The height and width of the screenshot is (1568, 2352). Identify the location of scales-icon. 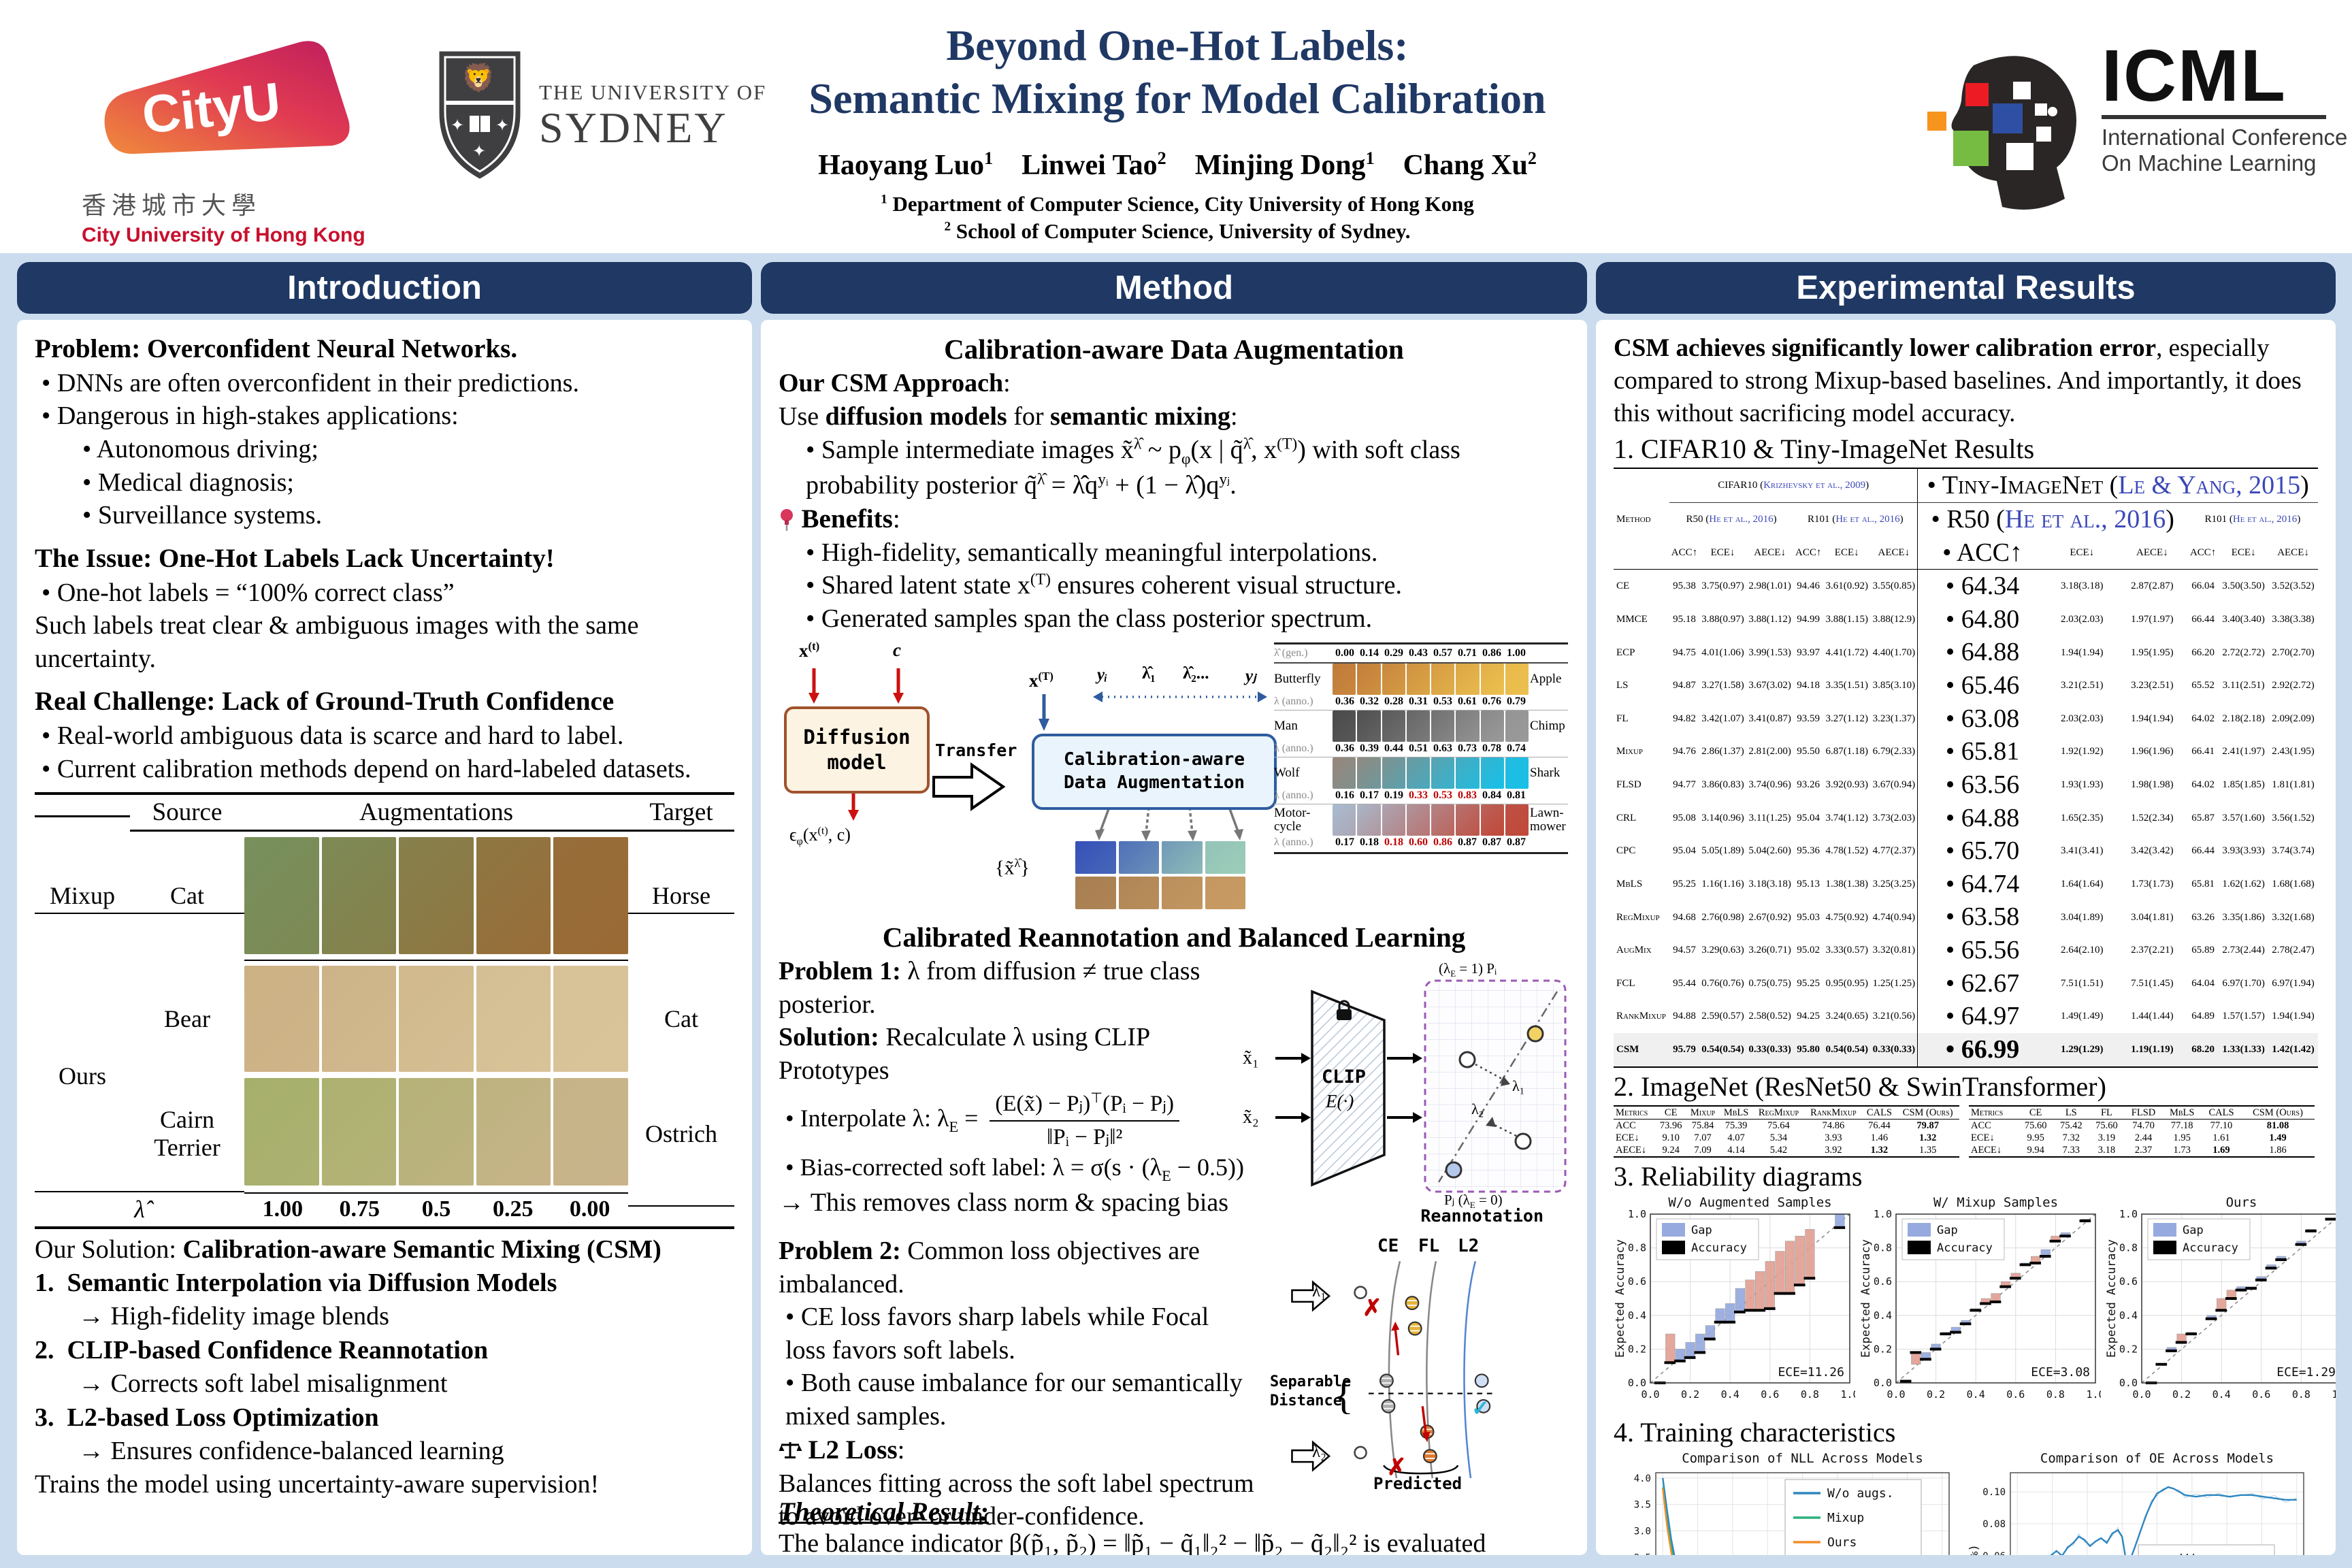
(791, 1449).